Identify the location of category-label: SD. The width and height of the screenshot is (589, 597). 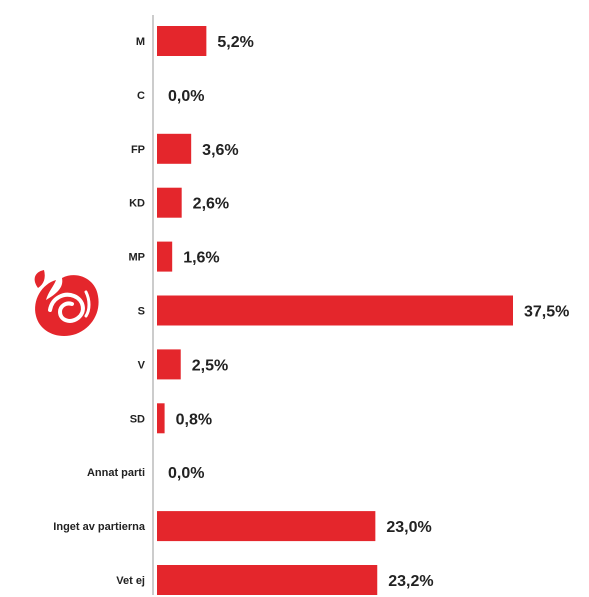
(137, 419).